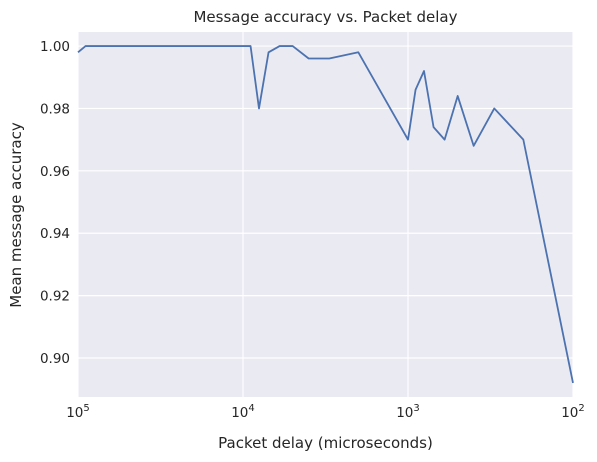 This screenshot has height=462, width=597. What do you see at coordinates (78, 412) in the screenshot?
I see `x-tick-label: 10⁵` at bounding box center [78, 412].